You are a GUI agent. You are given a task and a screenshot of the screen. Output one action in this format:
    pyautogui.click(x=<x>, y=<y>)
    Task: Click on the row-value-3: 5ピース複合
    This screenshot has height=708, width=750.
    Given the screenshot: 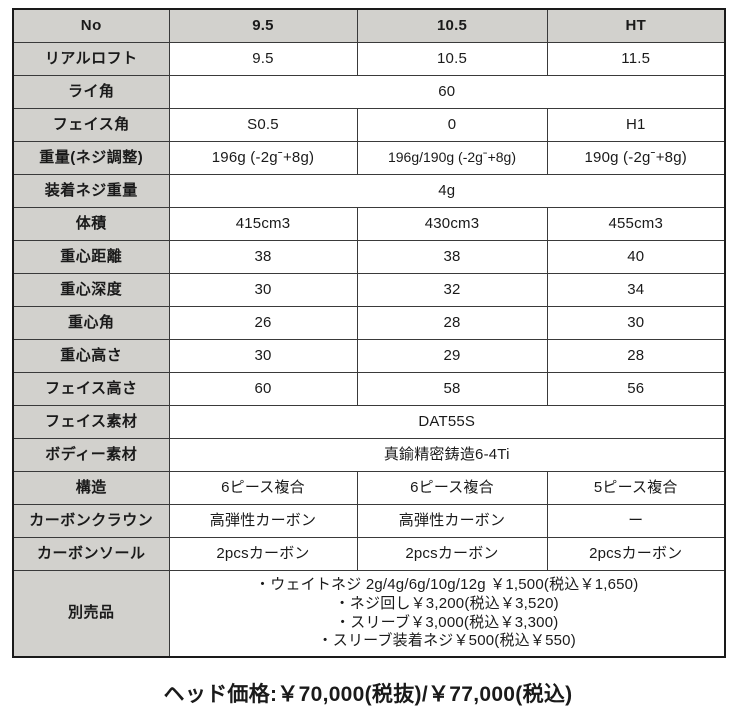 What is the action you would take?
    pyautogui.click(x=636, y=488)
    